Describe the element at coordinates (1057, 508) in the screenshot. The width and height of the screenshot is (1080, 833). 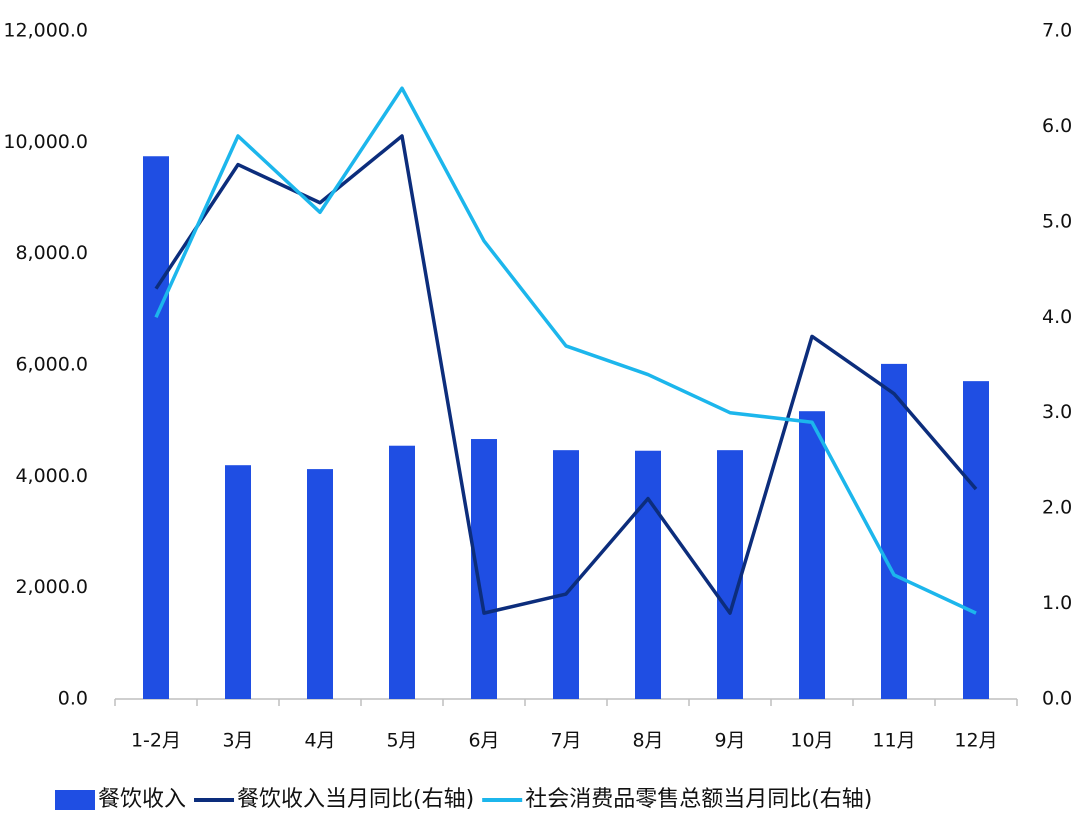
I see `y2-tick-label: 2.0` at that location.